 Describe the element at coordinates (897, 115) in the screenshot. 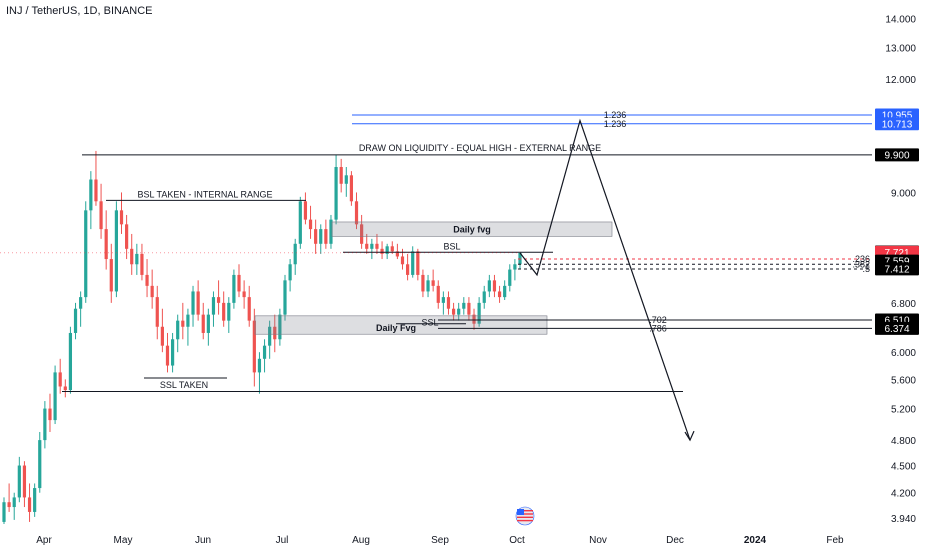

I see `price-tag-label: 10.955` at that location.